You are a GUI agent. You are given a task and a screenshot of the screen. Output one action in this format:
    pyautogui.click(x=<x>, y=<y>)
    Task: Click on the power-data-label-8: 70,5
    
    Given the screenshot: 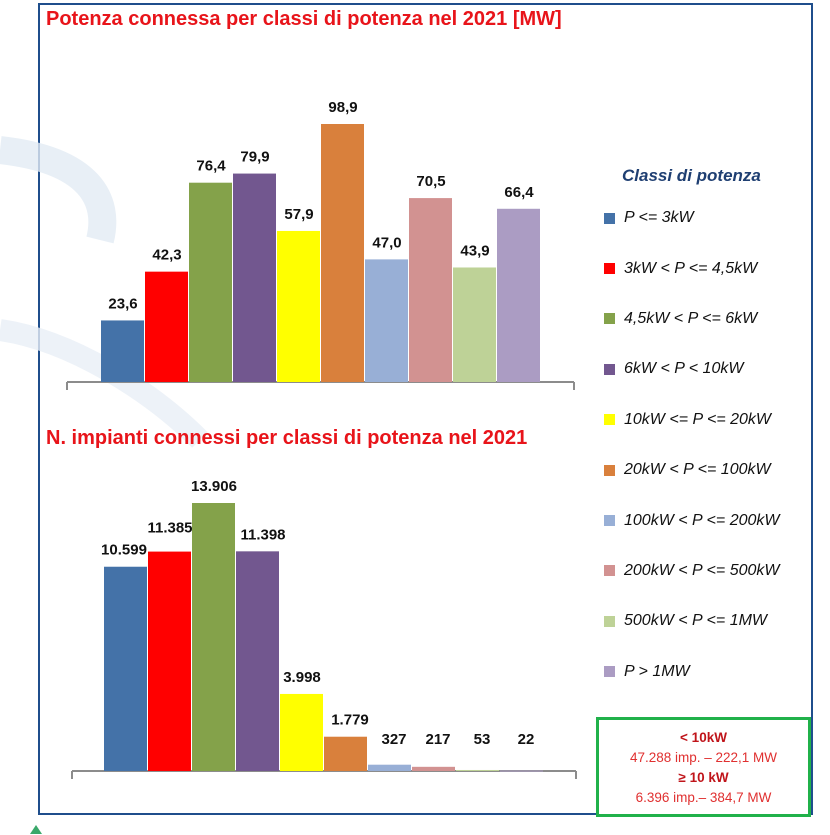 What is the action you would take?
    pyautogui.click(x=430, y=181)
    